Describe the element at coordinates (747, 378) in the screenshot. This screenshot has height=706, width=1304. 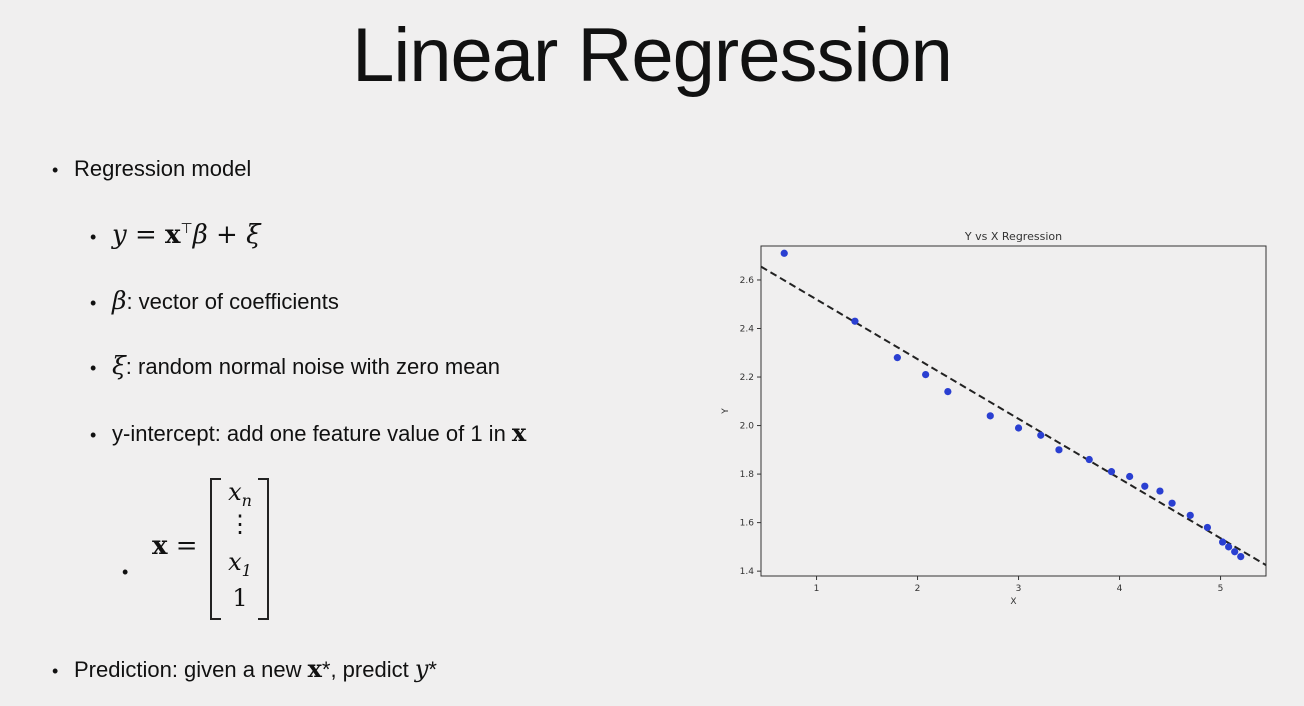
I see `y-tick-label: 2.2` at that location.